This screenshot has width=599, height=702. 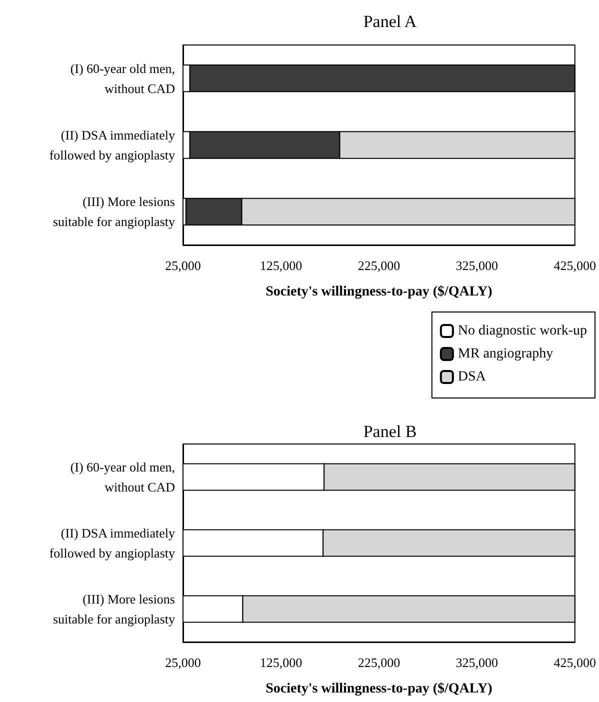 I want to click on legend-label: DSA, so click(x=472, y=377).